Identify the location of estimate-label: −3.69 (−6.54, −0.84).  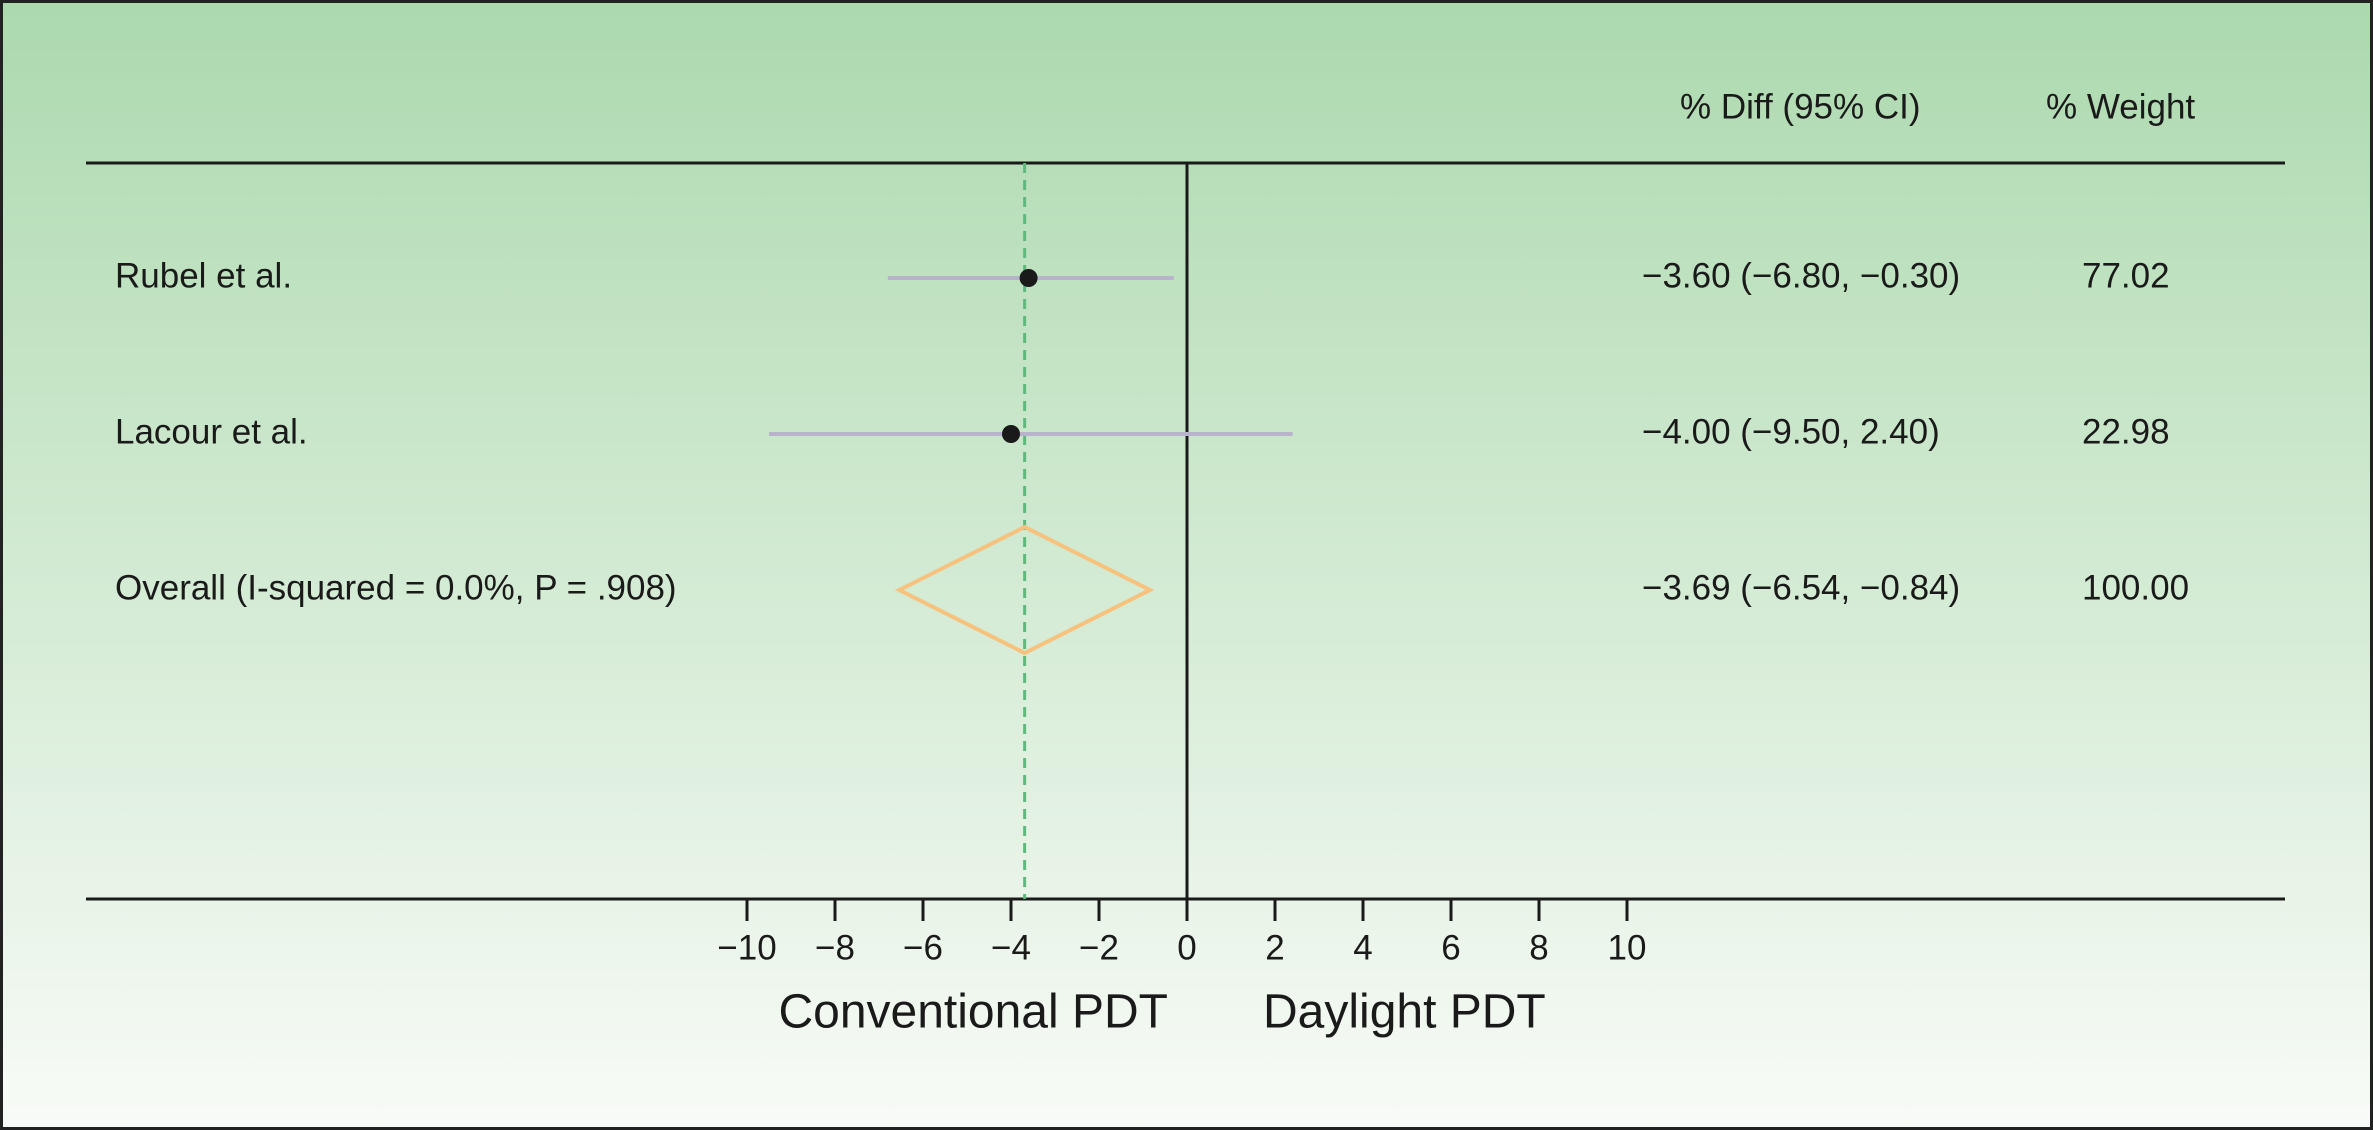
(1801, 587).